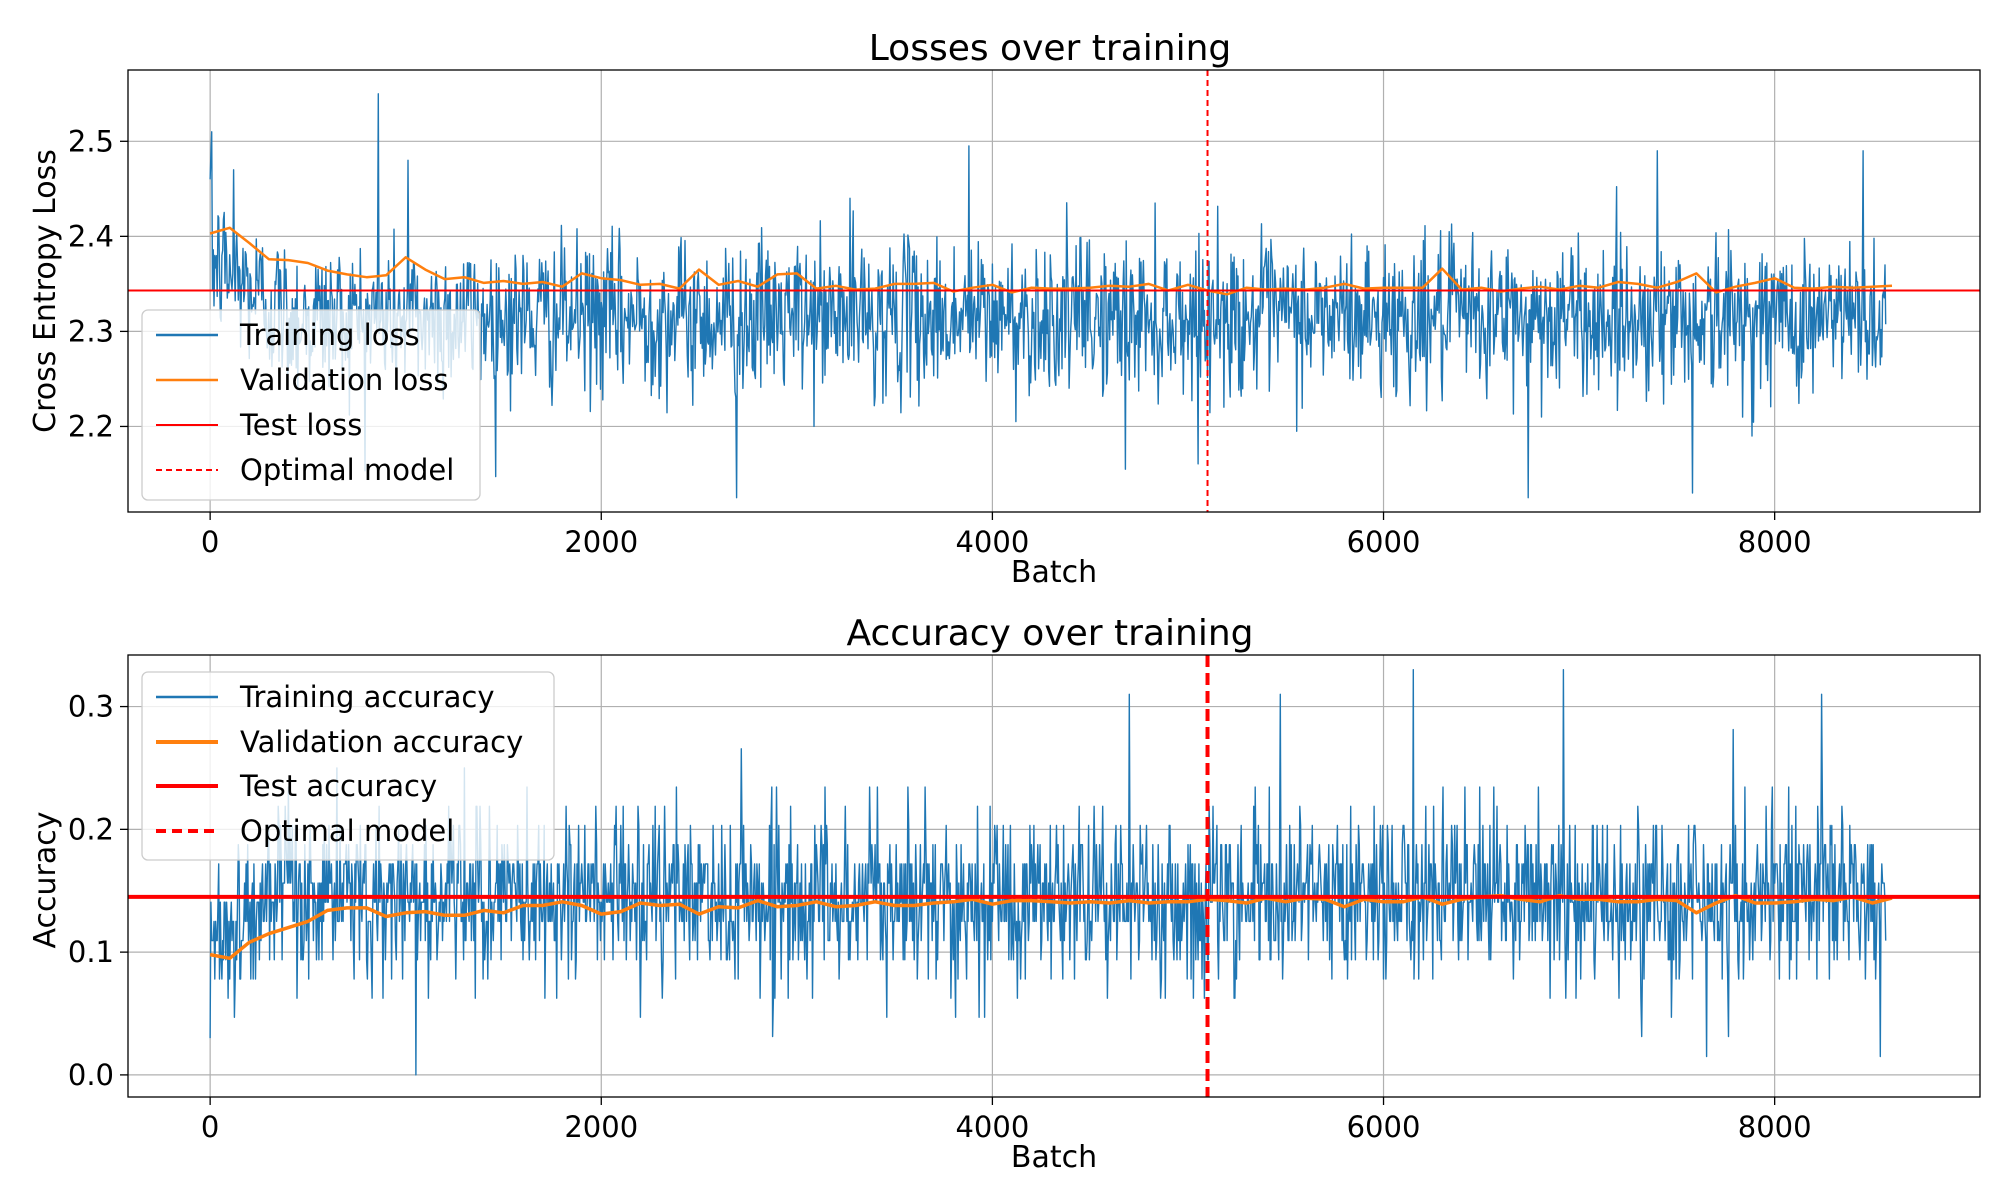  I want to click on validation-accuracy-line, so click(1051, 927).